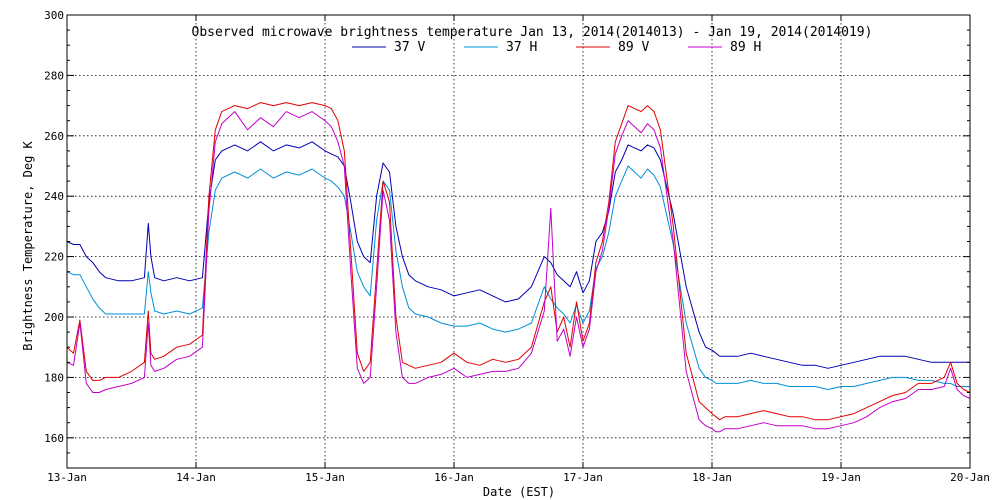  I want to click on y-tick-label: 220, so click(54, 257).